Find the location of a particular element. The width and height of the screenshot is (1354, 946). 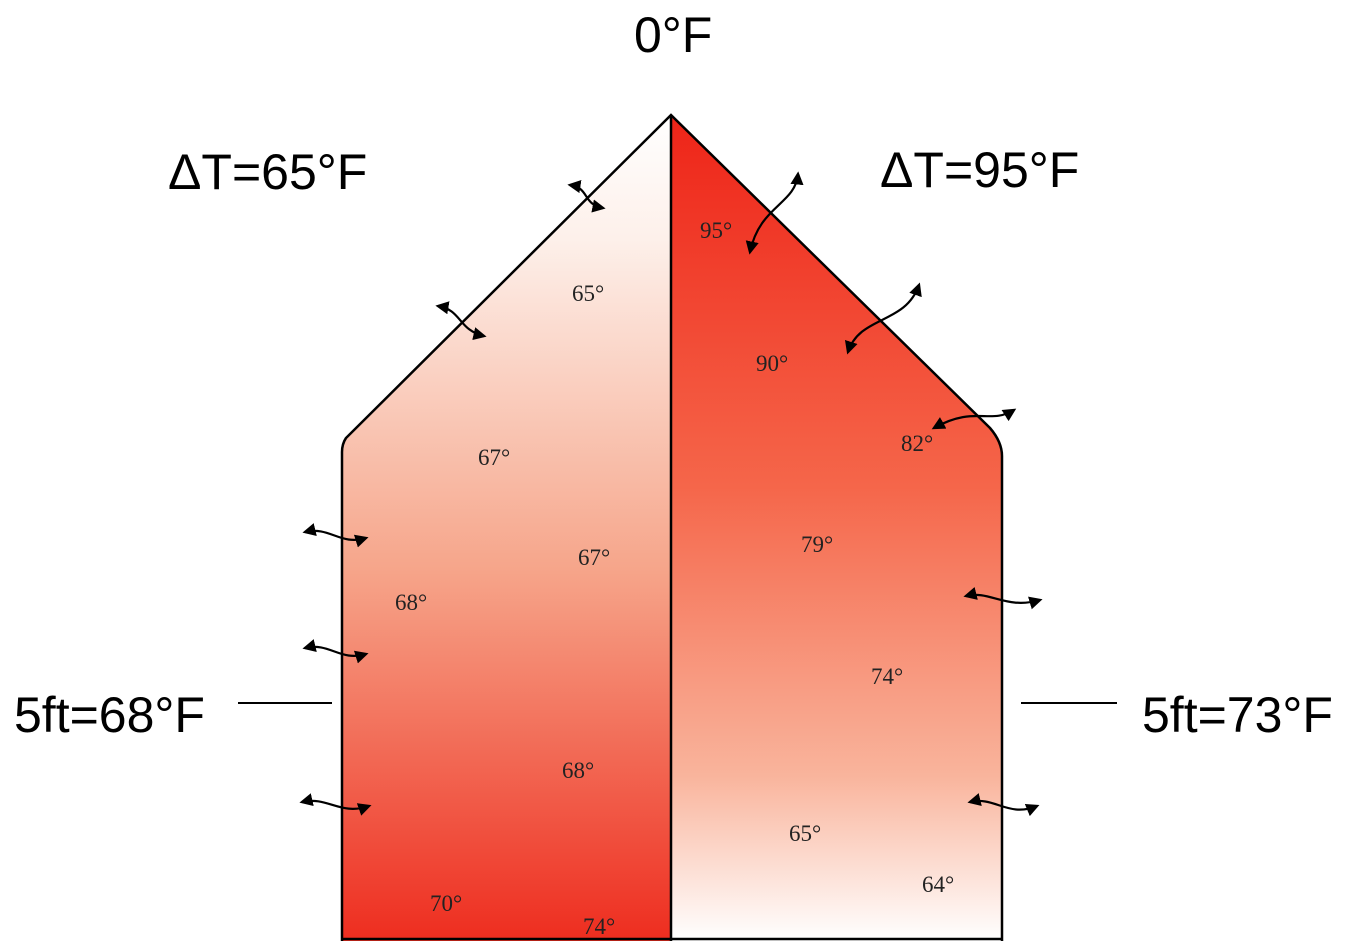

temp-reading: 64° is located at coordinates (938, 884).